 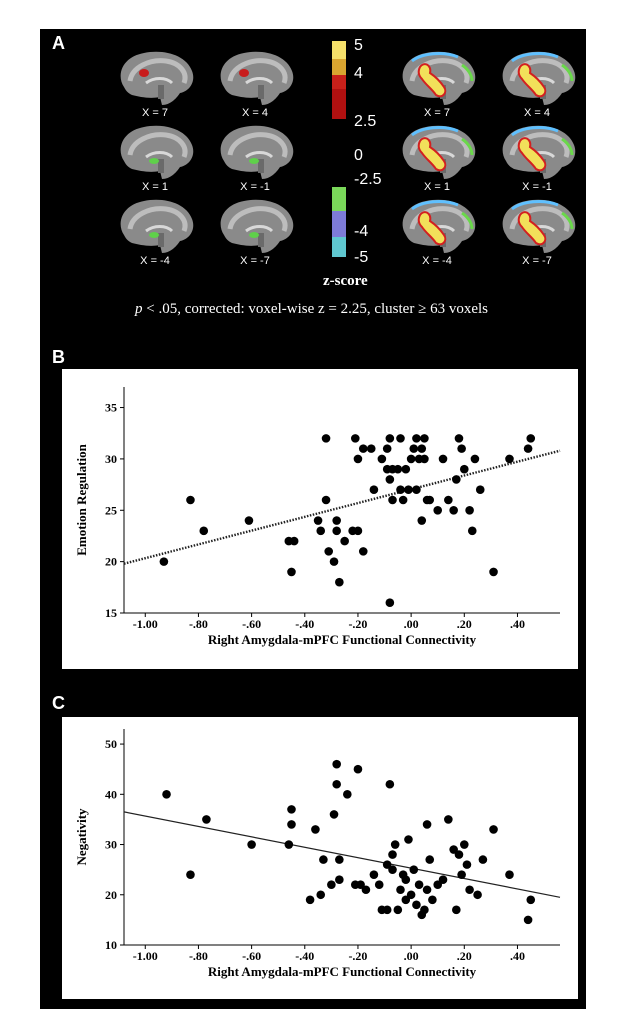 What do you see at coordinates (111, 613) in the screenshot?
I see `y-tick-label: 15` at bounding box center [111, 613].